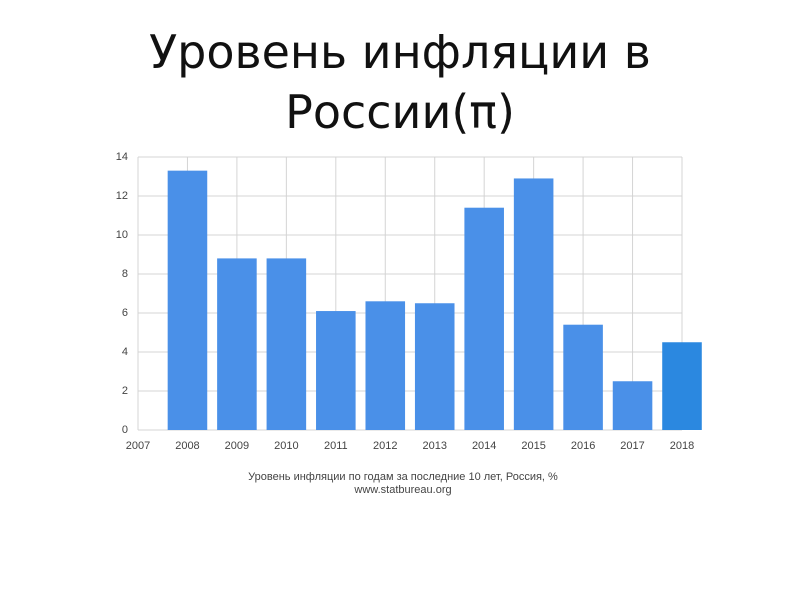  What do you see at coordinates (187, 446) in the screenshot?
I see `x-tick-label: 2008` at bounding box center [187, 446].